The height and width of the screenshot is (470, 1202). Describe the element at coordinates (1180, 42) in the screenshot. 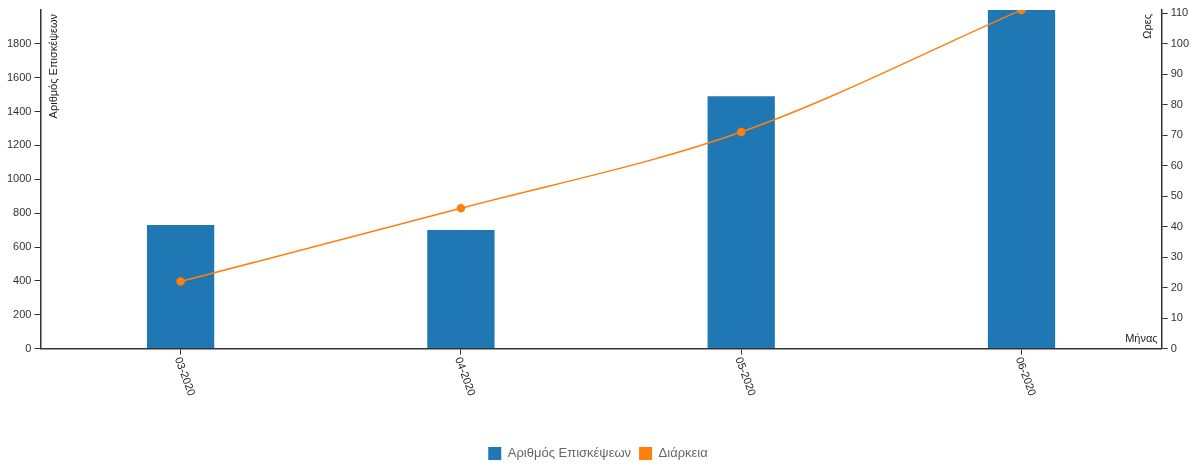

I see `y2-tick-label: 100` at that location.